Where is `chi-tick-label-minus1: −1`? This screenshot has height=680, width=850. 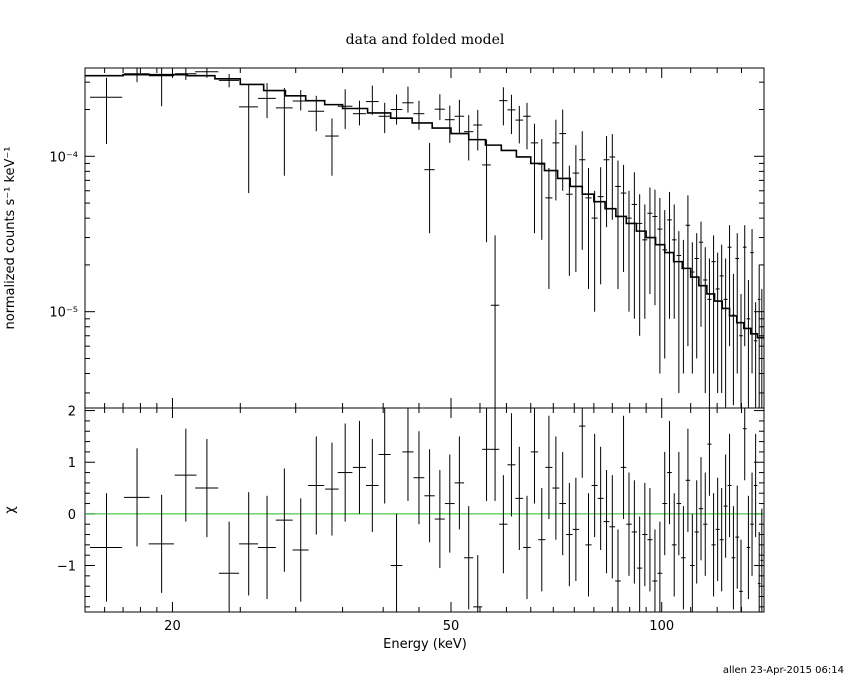
chi-tick-label-minus1: −1 is located at coordinates (66, 567).